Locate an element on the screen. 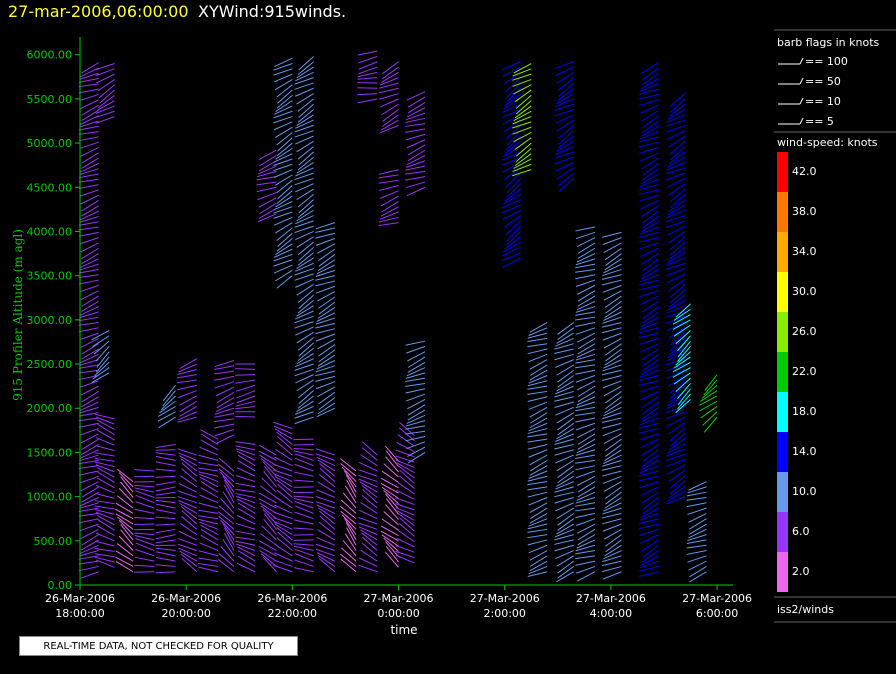  x-tick-time: 2:00:00 is located at coordinates (505, 613).